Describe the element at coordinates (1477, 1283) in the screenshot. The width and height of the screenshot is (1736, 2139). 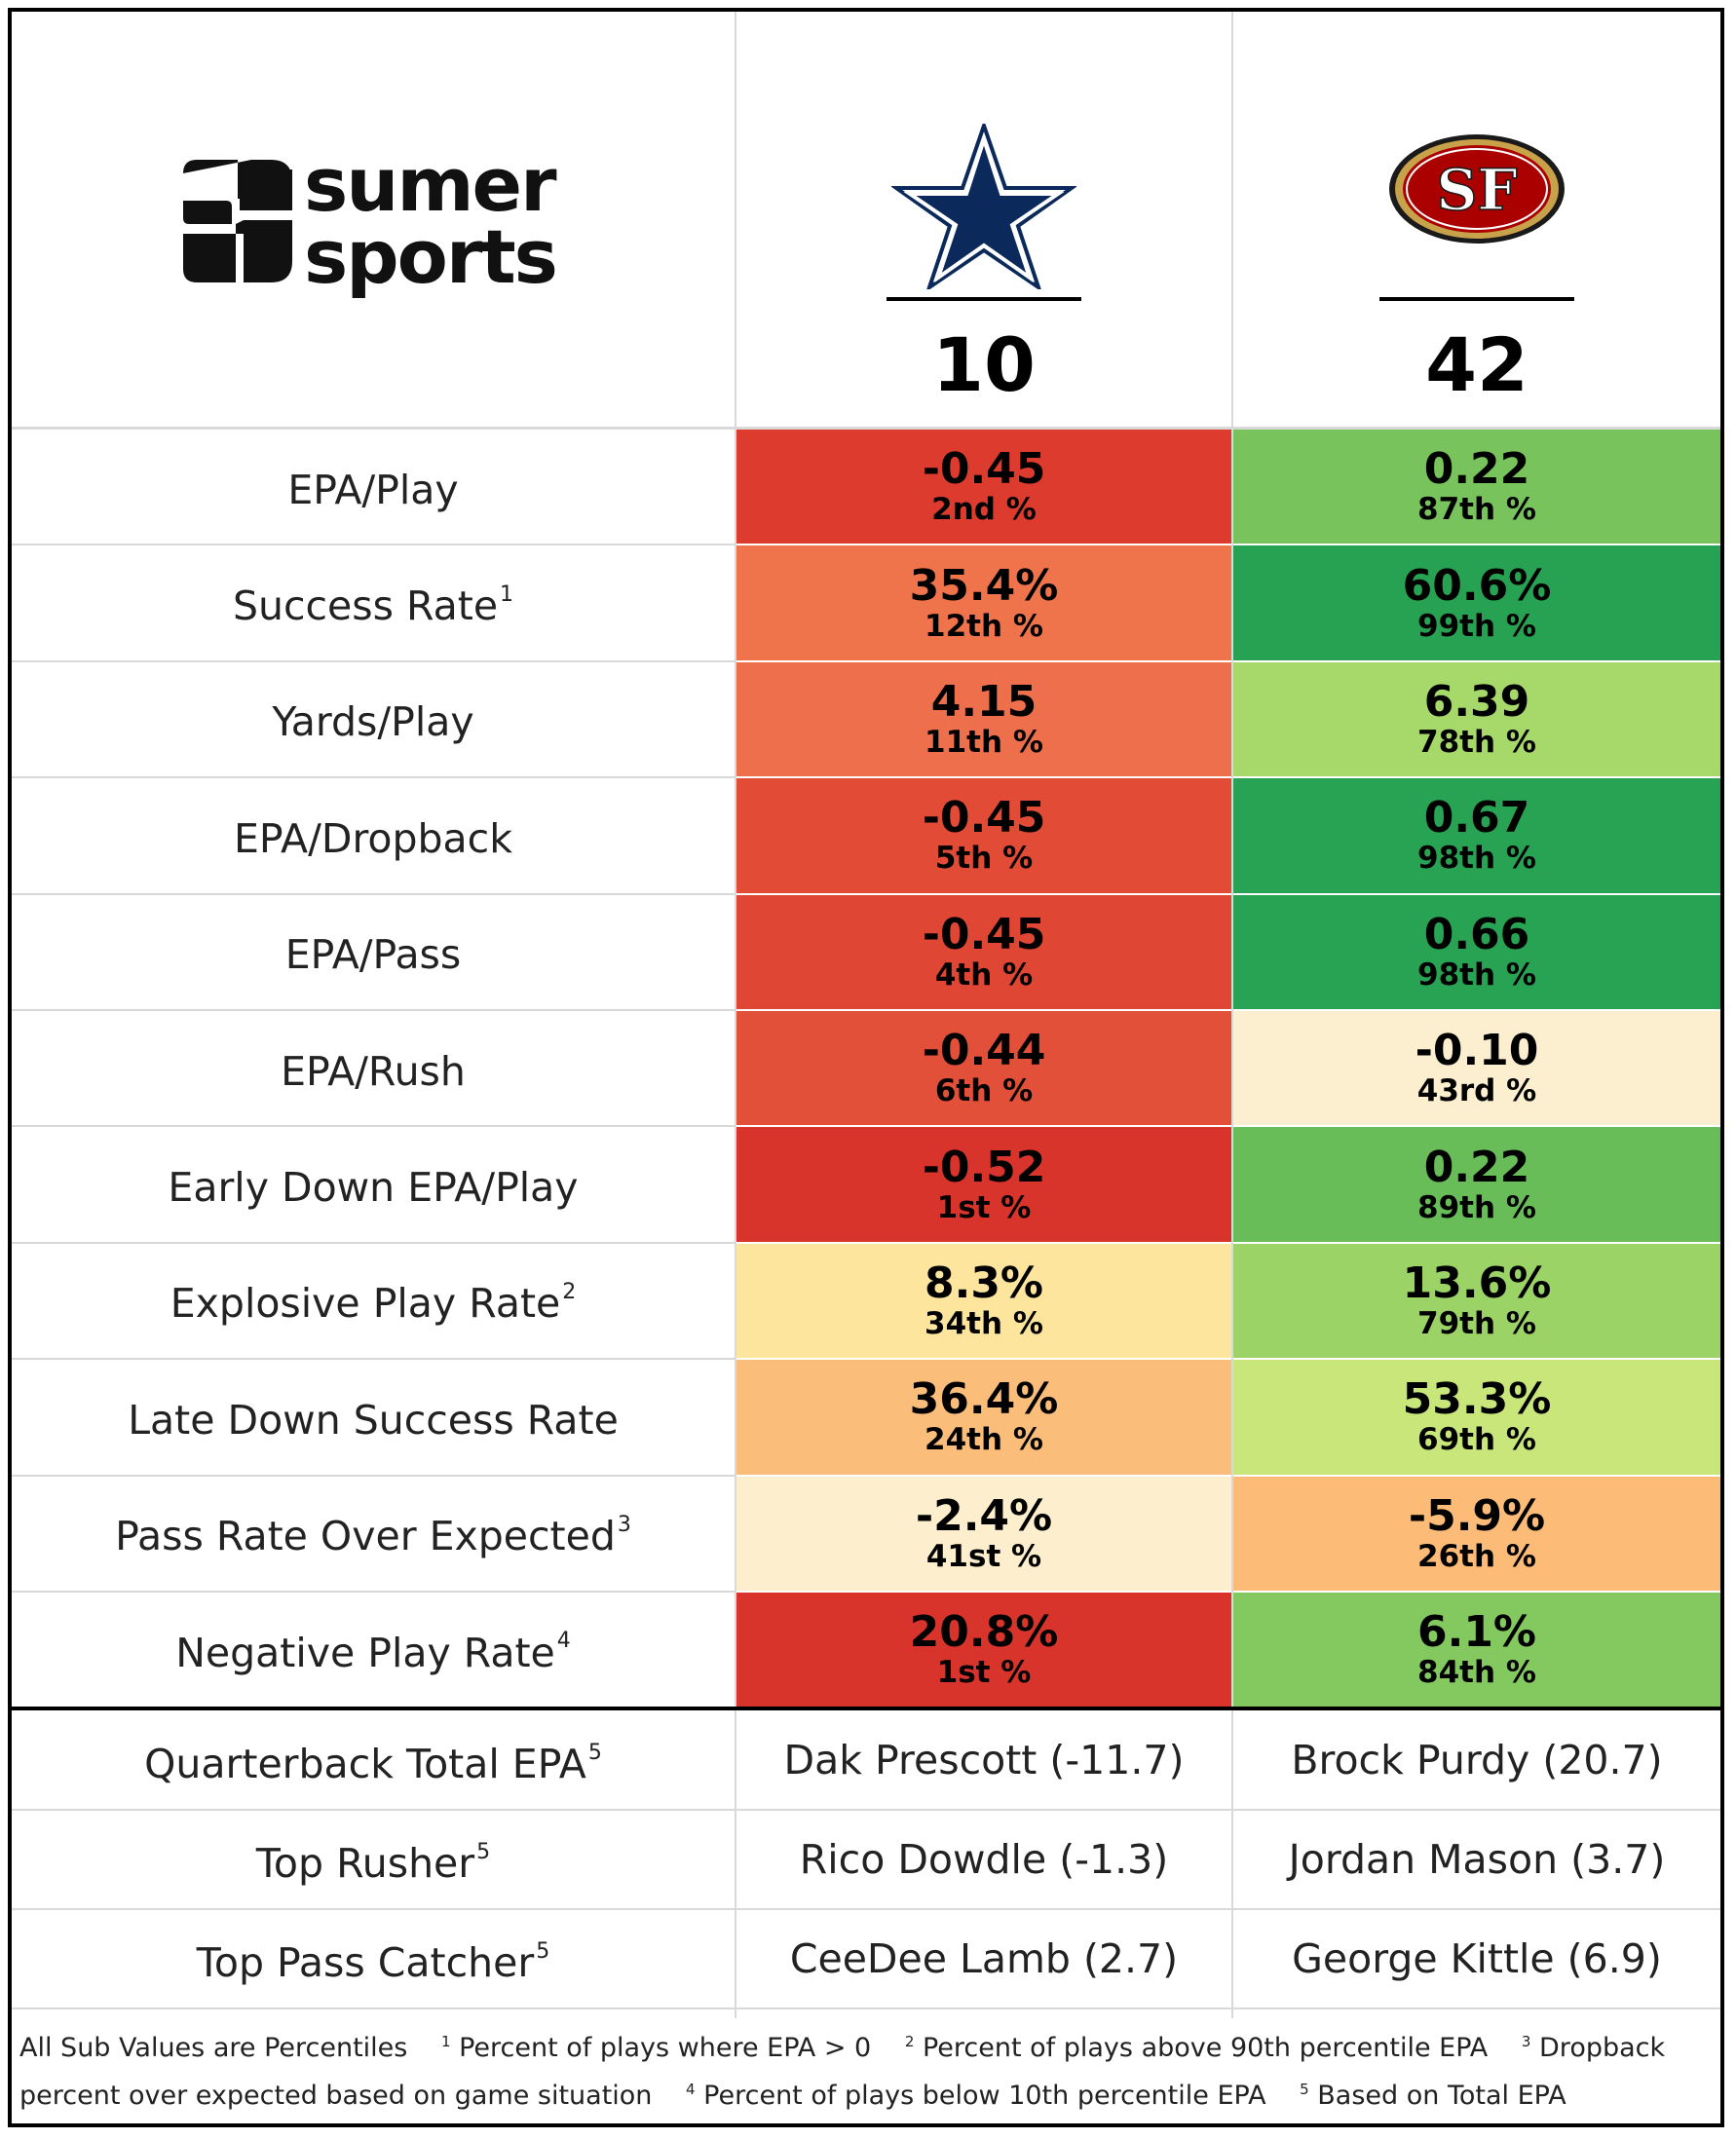
I see `stat-main-value: 13.6%` at that location.